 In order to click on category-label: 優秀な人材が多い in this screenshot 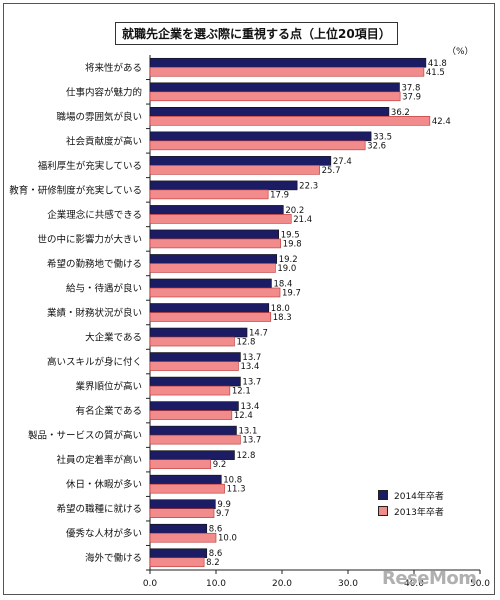, I will do `click(104, 534)`.